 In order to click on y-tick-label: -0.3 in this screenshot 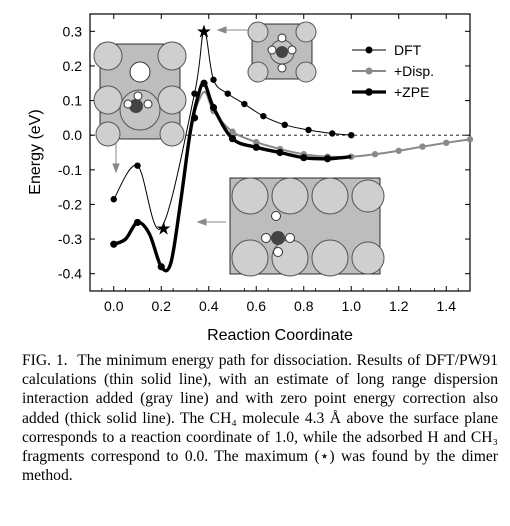, I will do `click(70, 239)`.